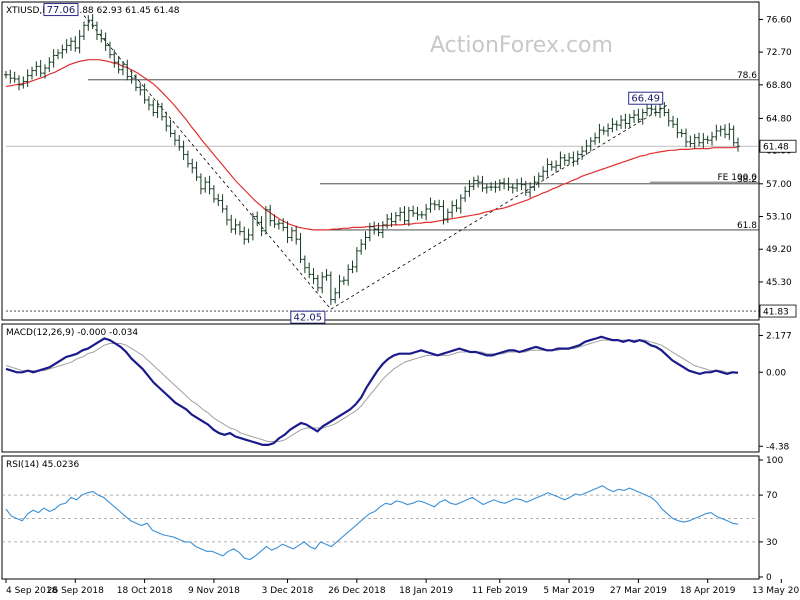 This screenshot has width=800, height=600. I want to click on rsi-title: RSI(14) 45.0236, so click(42, 465).